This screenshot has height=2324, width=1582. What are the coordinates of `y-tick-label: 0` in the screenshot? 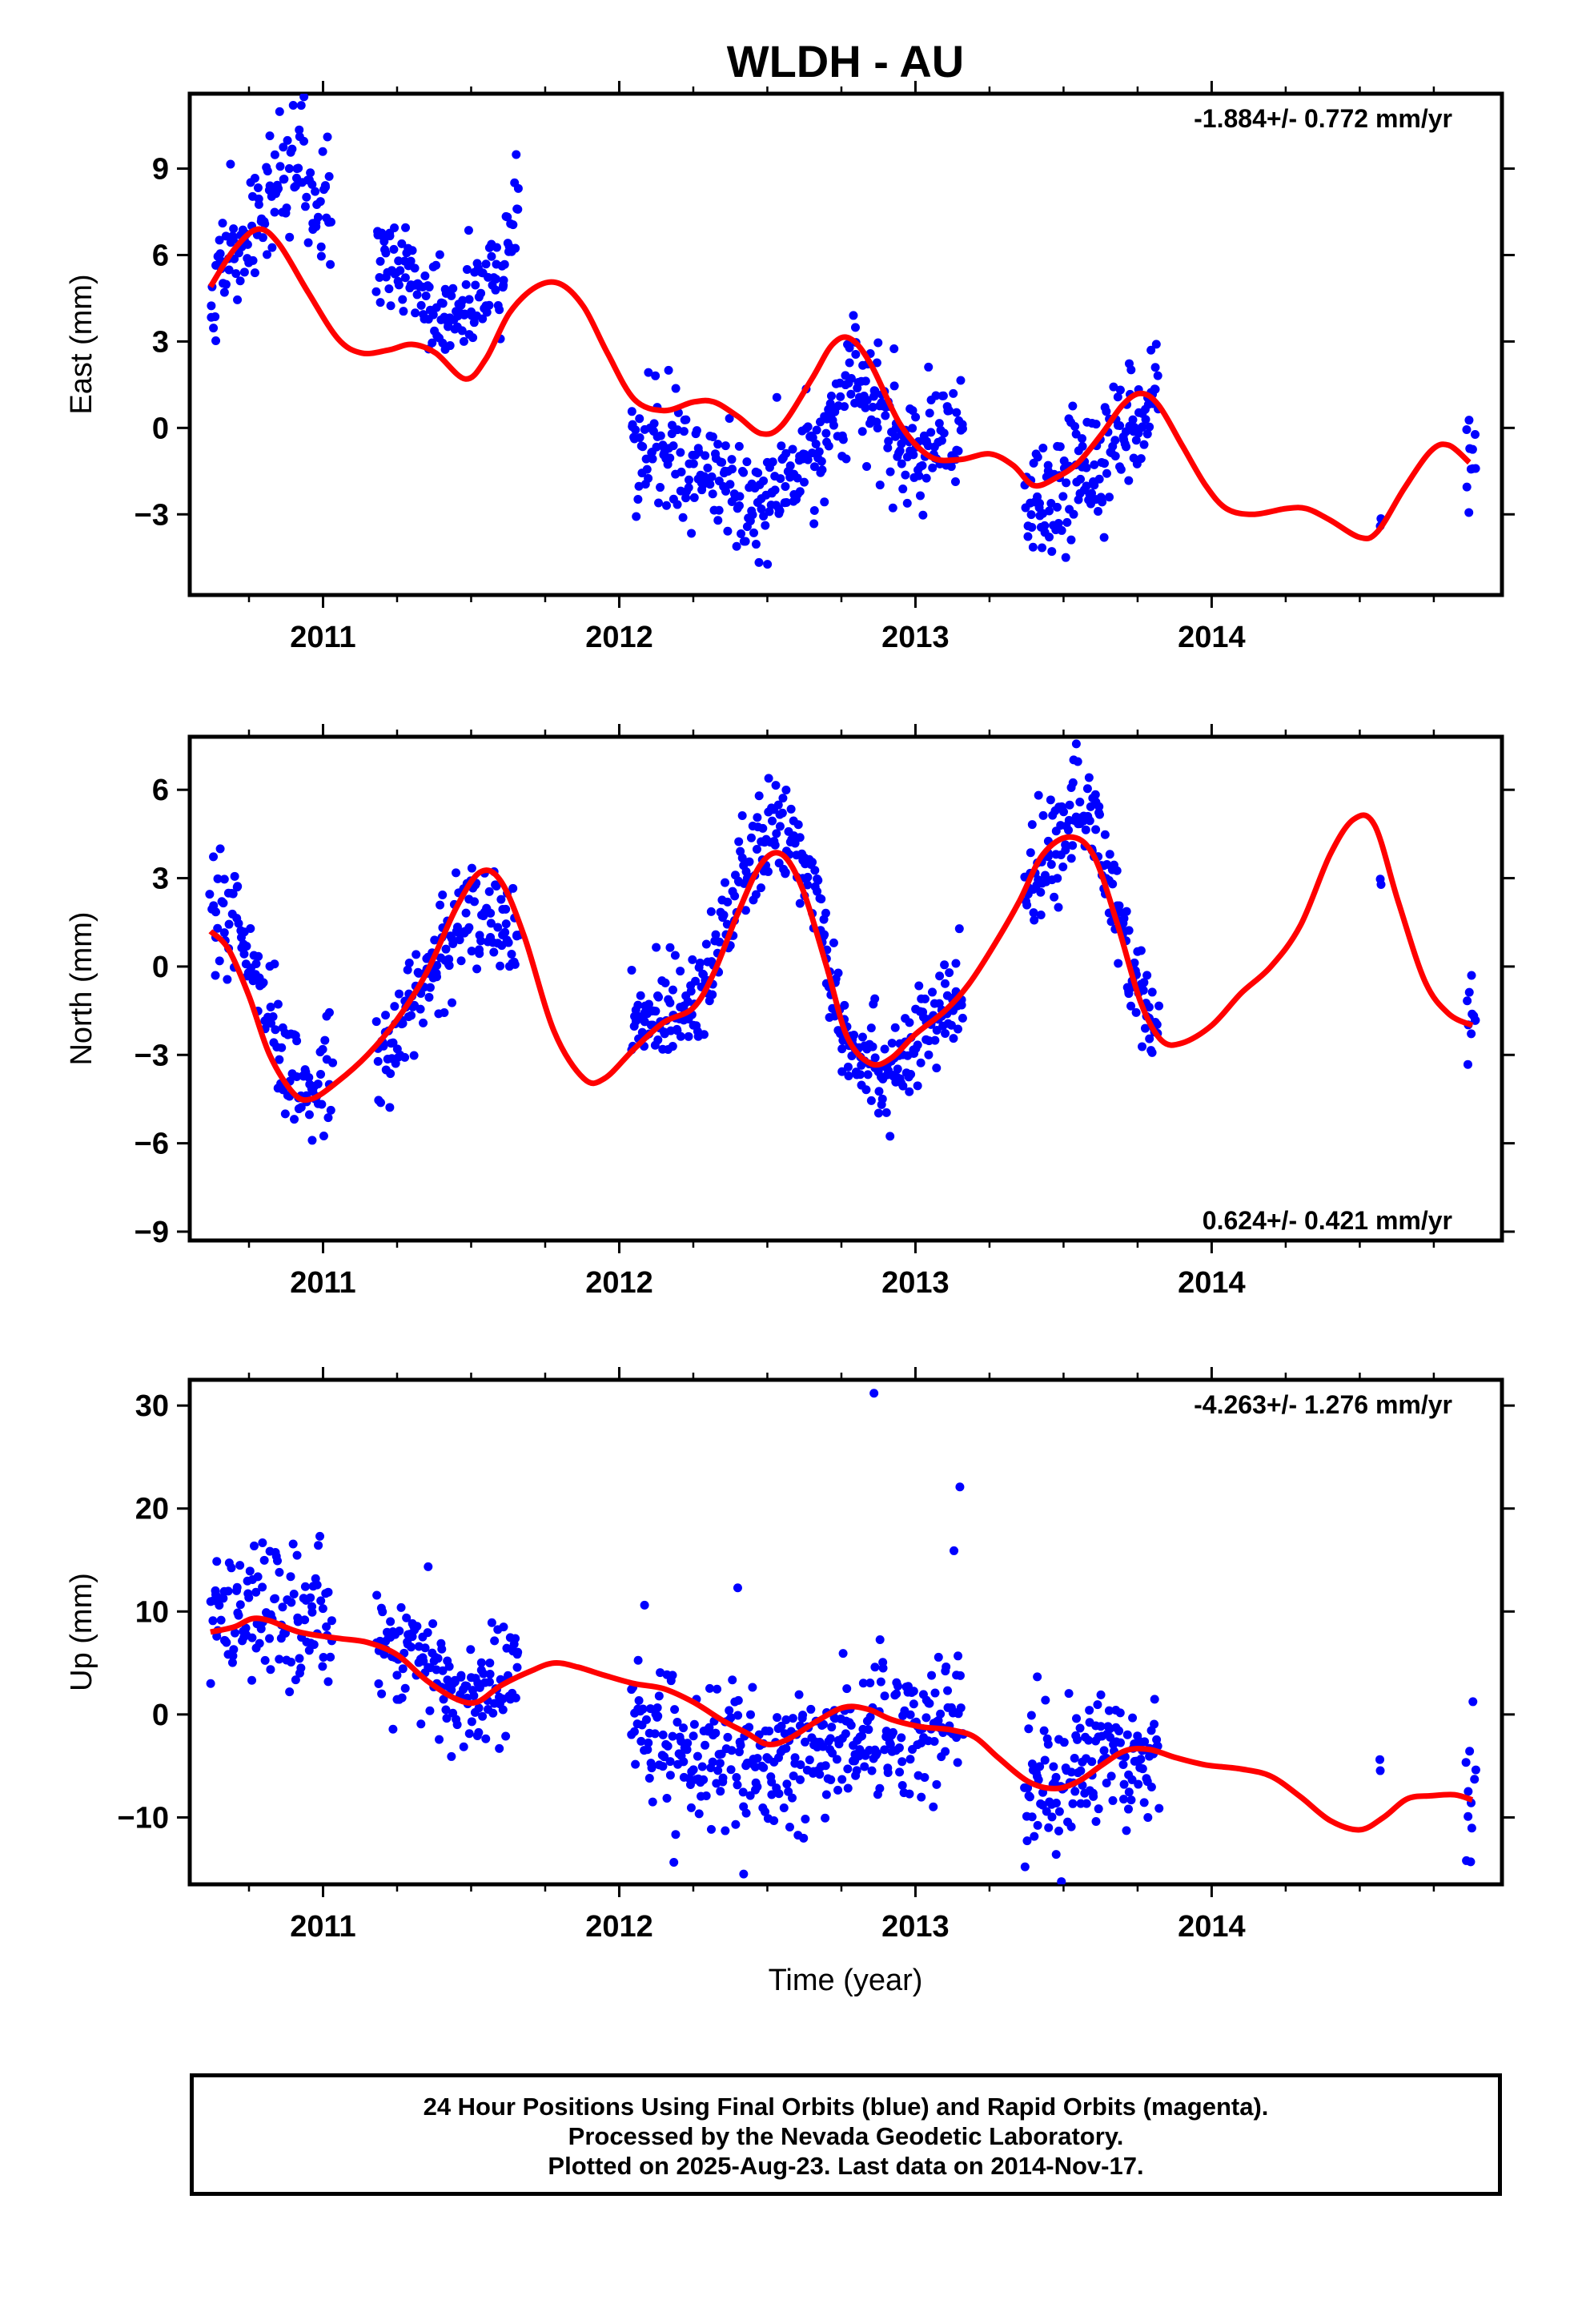 It's located at (161, 1715).